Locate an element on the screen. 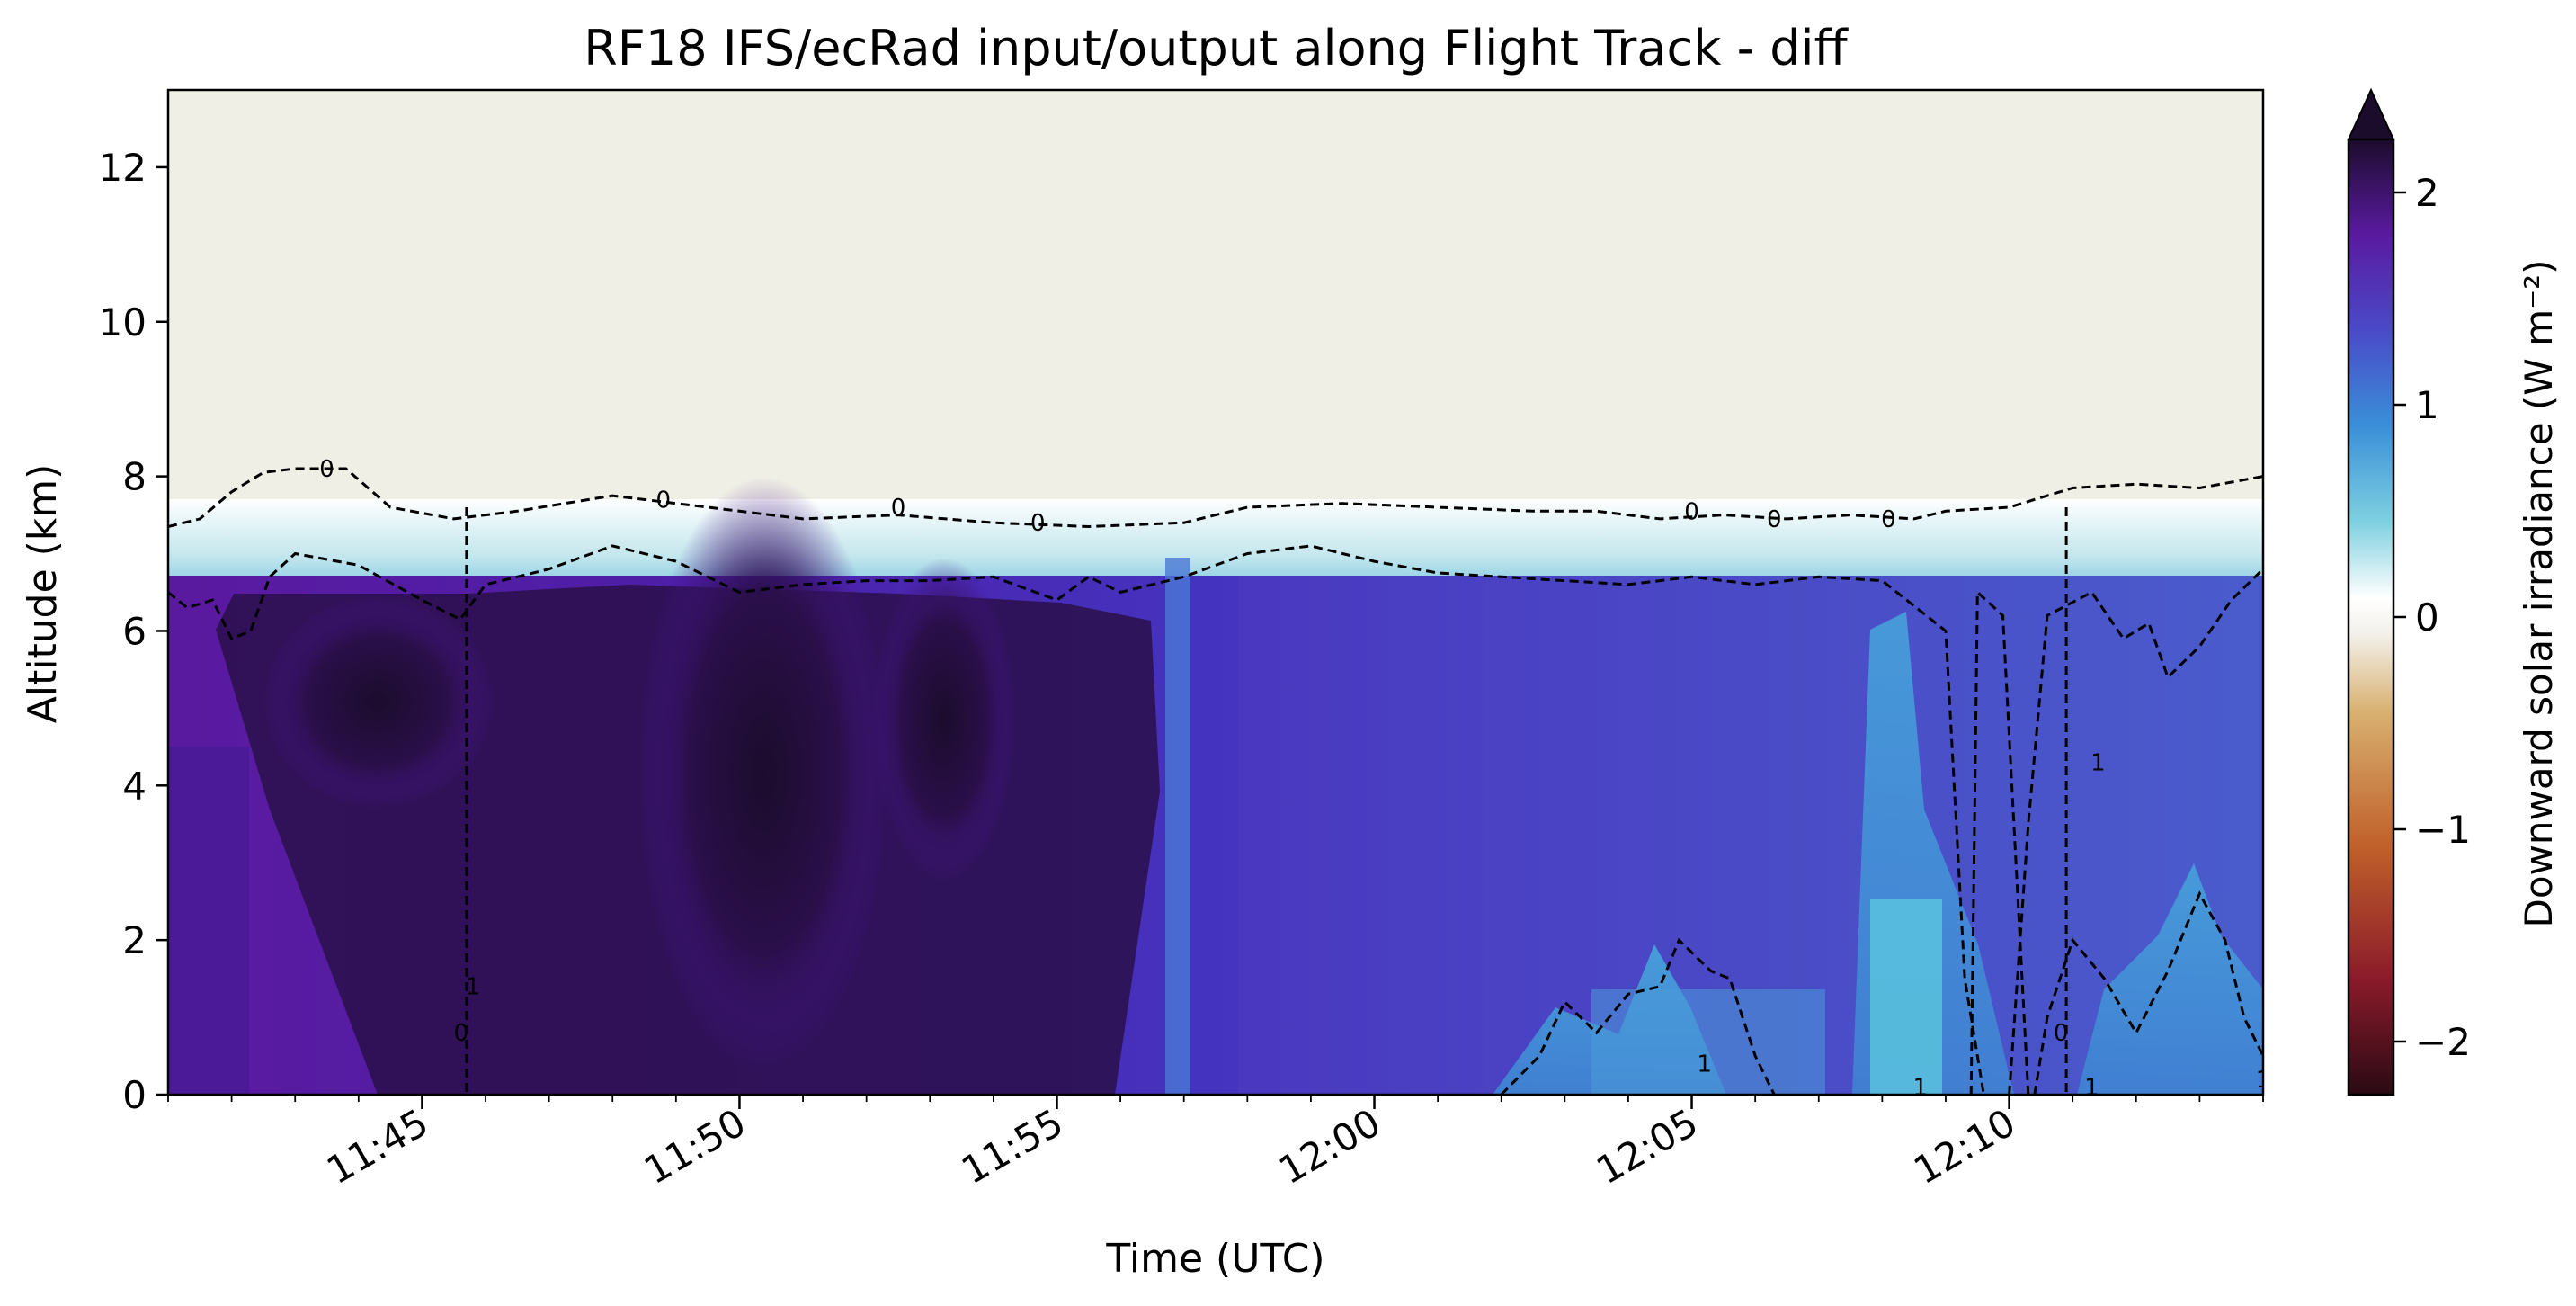  y-tick-label: 12 is located at coordinates (123, 168).